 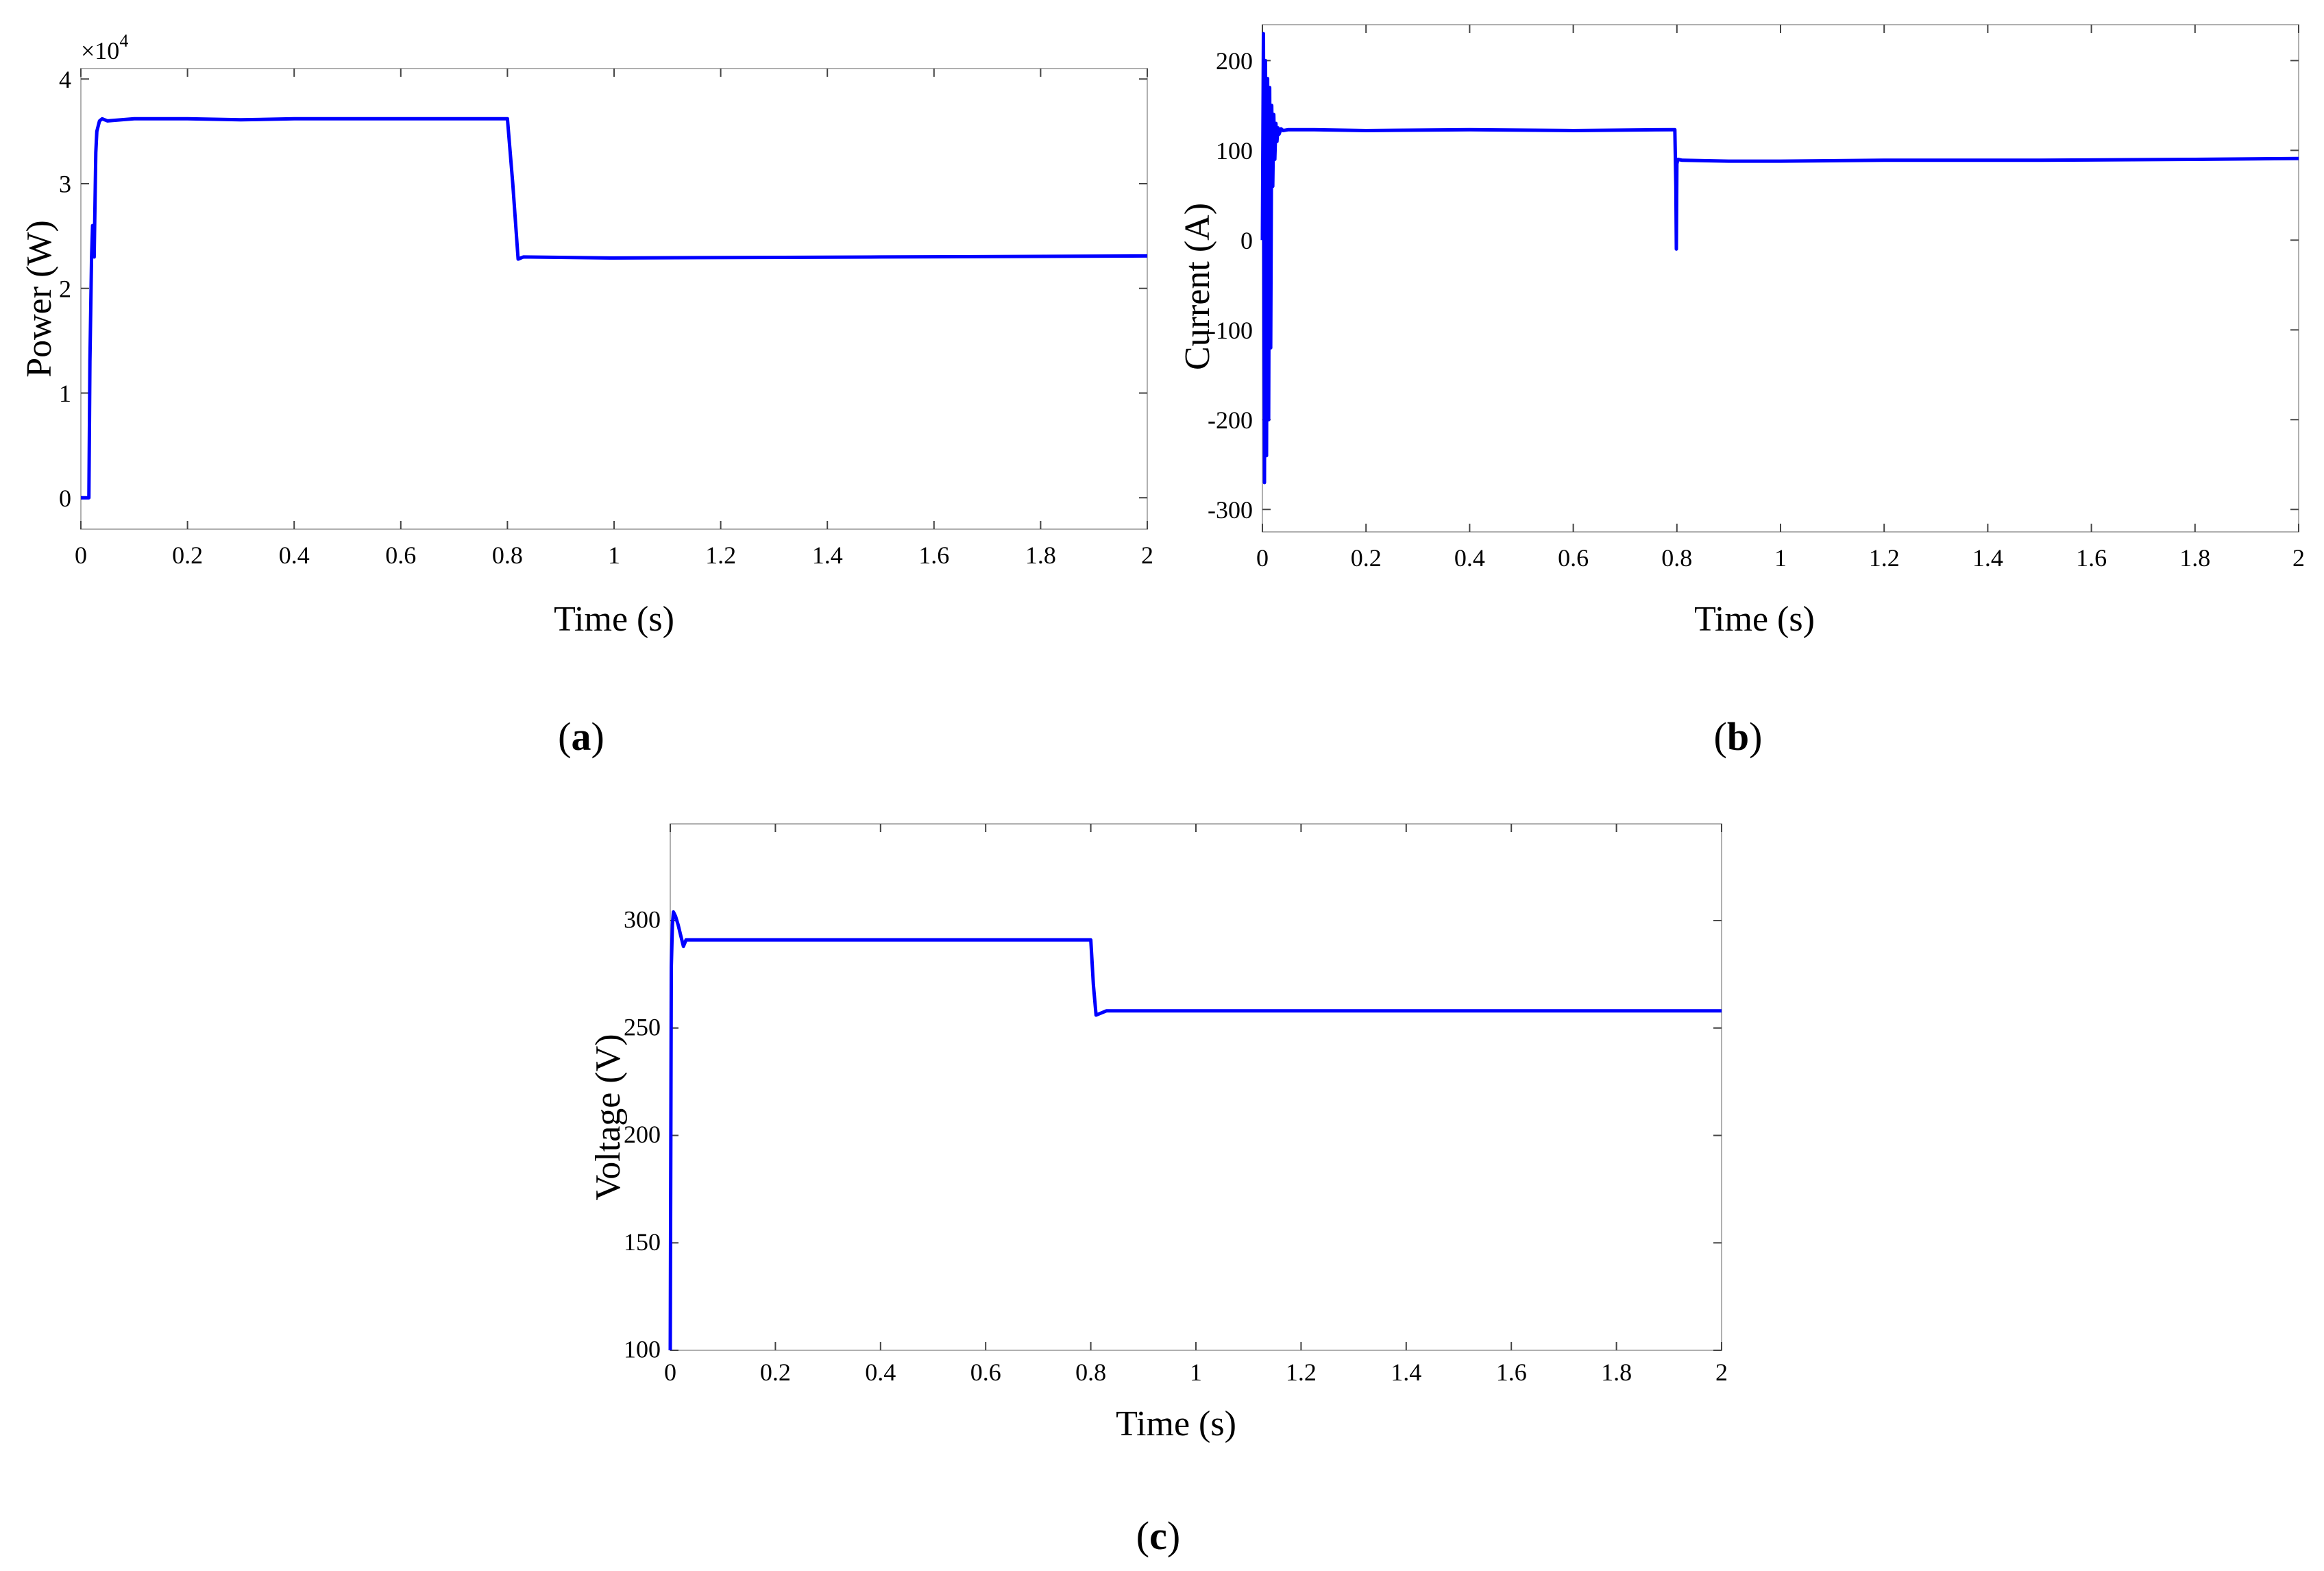 I want to click on x-tick-label-b: 0, so click(x=1263, y=558).